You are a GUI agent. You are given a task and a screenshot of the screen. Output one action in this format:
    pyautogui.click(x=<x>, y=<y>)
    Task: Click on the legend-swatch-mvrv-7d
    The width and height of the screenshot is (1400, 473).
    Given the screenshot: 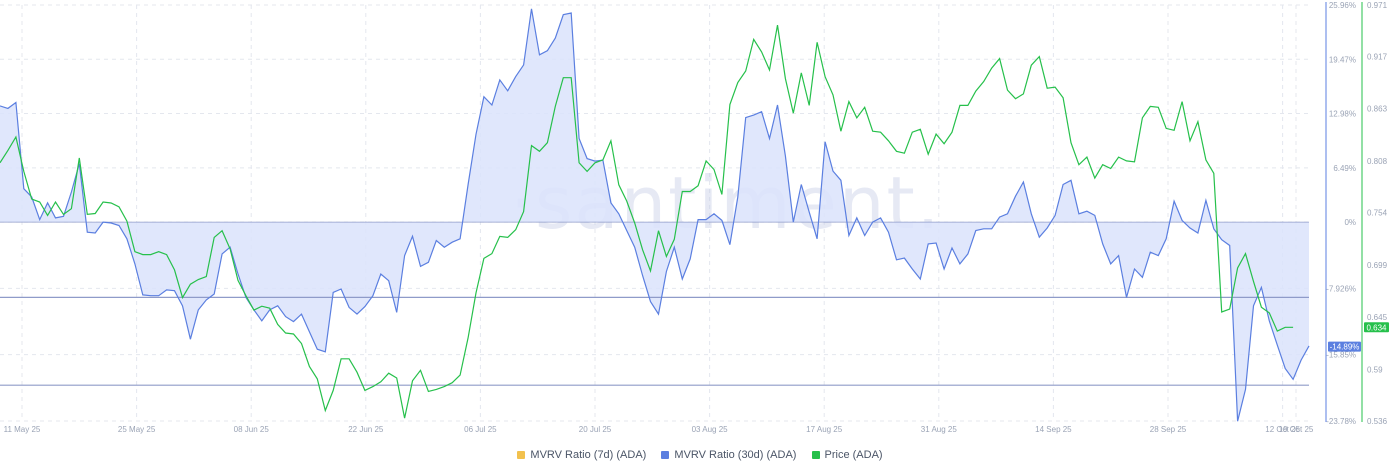 What is the action you would take?
    pyautogui.click(x=521, y=455)
    